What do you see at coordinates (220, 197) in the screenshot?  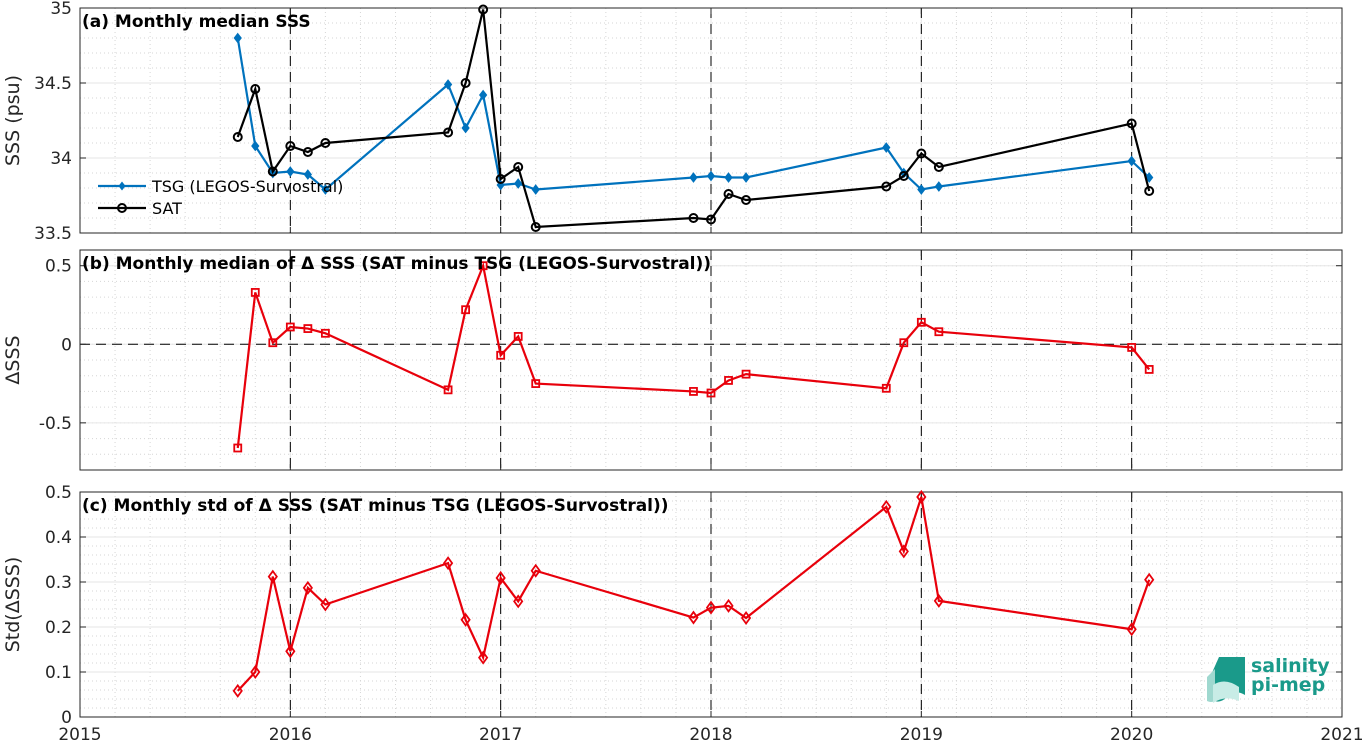 I see `legend: TSG (LEGOS-Survostral) SAT` at bounding box center [220, 197].